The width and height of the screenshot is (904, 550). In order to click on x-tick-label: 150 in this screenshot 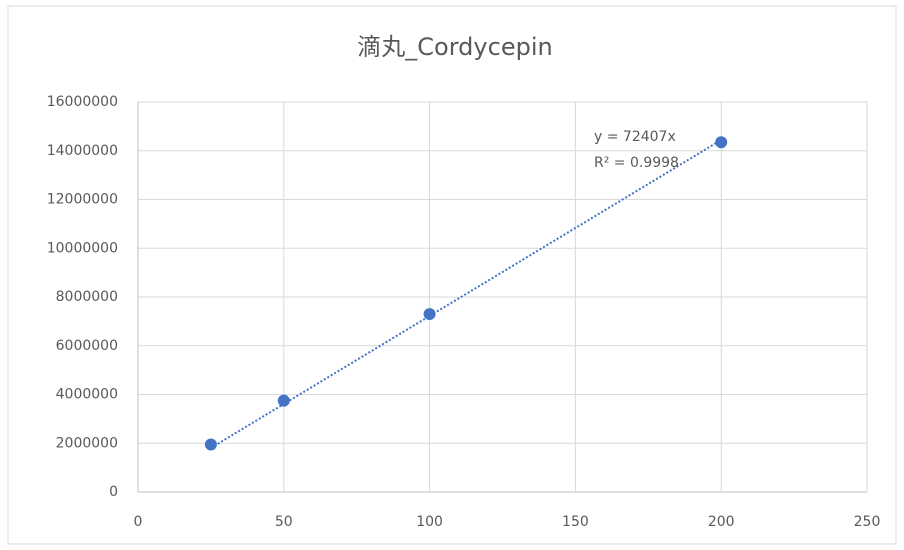, I will do `click(575, 522)`.